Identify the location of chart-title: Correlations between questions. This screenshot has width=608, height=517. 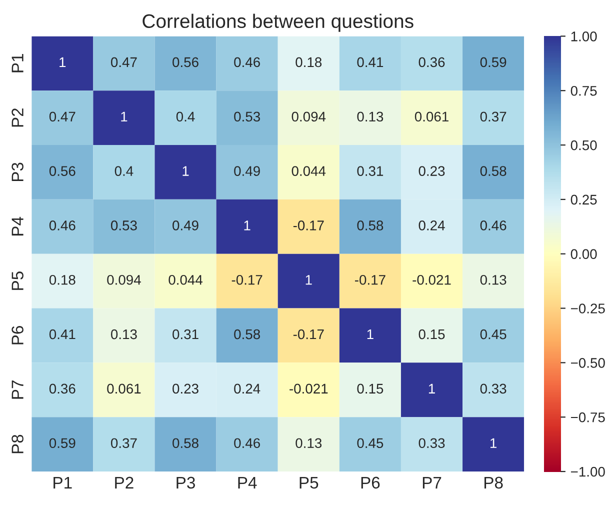
(278, 23).